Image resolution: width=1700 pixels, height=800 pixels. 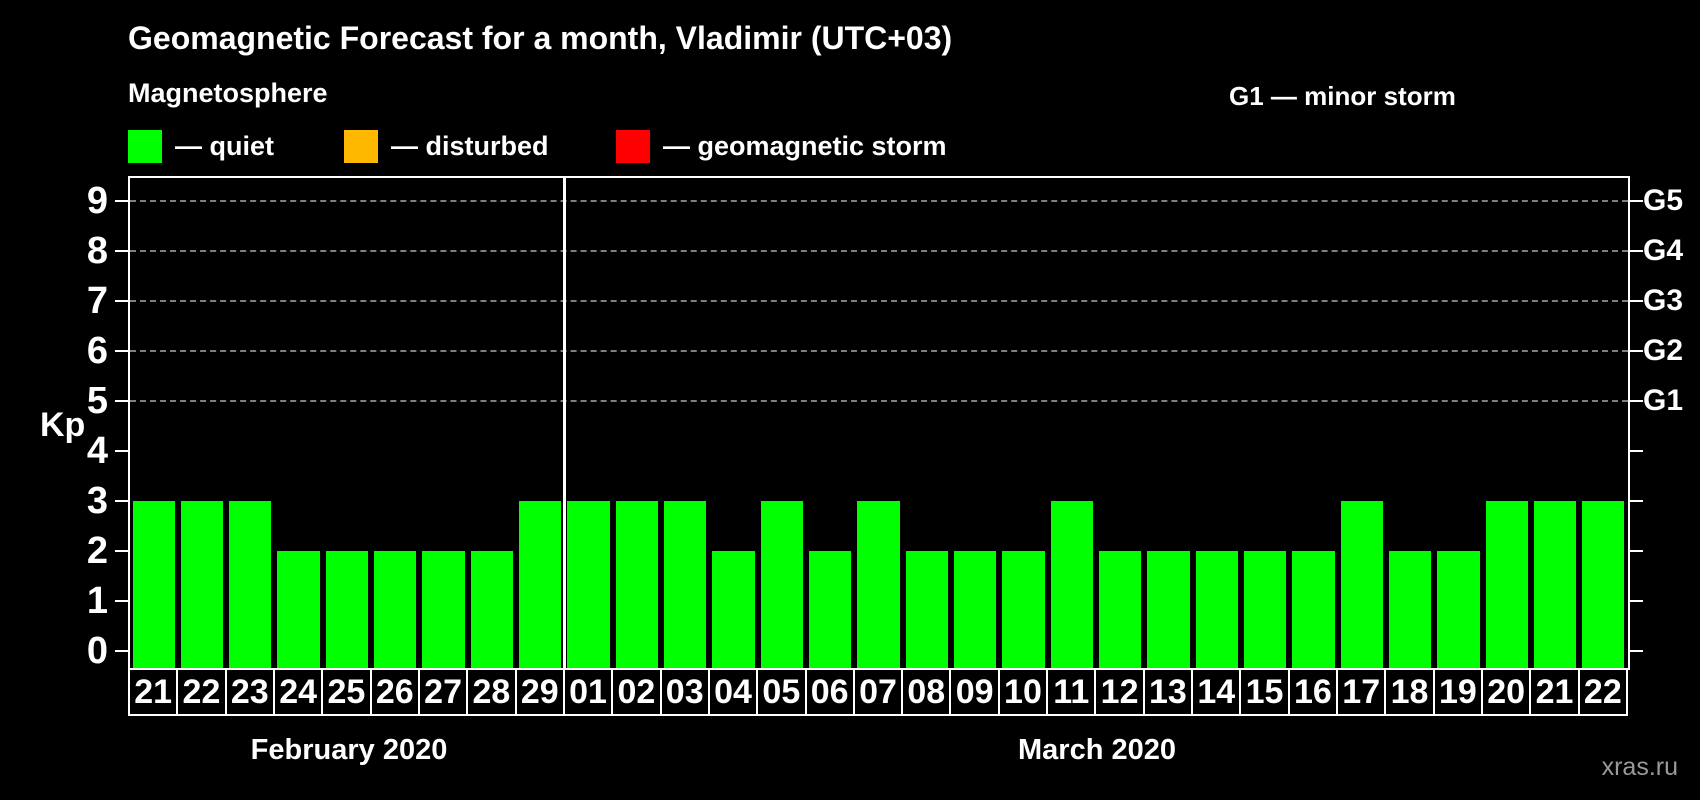 I want to click on disturbed-color-swatch, so click(x=361, y=146).